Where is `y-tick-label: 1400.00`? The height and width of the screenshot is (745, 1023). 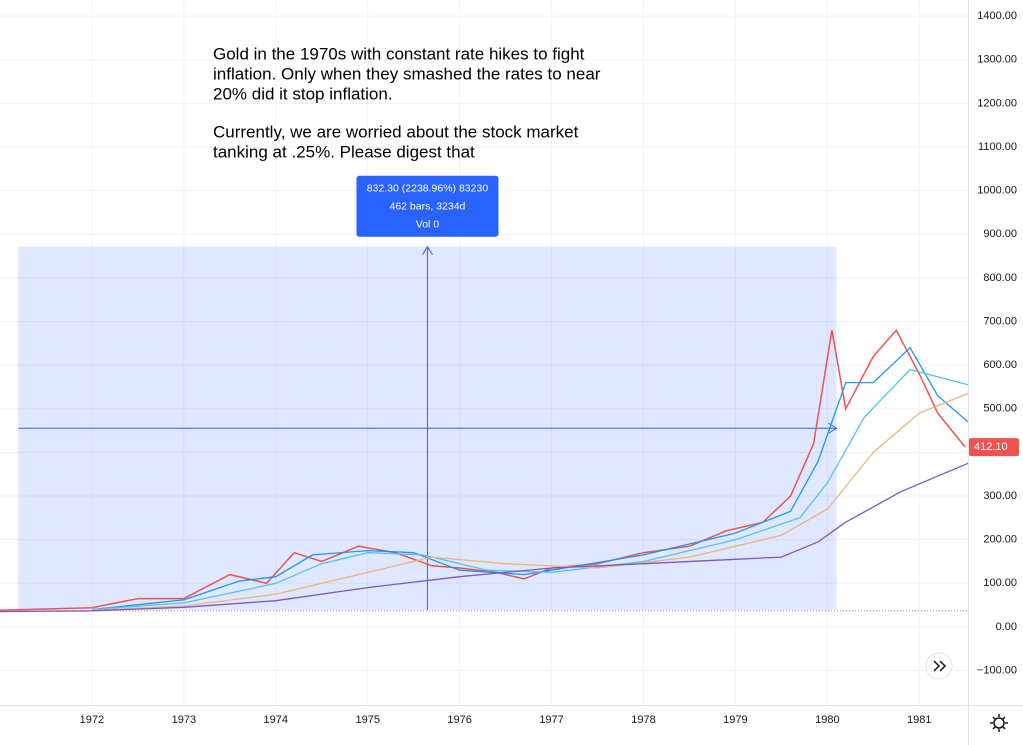 y-tick-label: 1400.00 is located at coordinates (997, 16).